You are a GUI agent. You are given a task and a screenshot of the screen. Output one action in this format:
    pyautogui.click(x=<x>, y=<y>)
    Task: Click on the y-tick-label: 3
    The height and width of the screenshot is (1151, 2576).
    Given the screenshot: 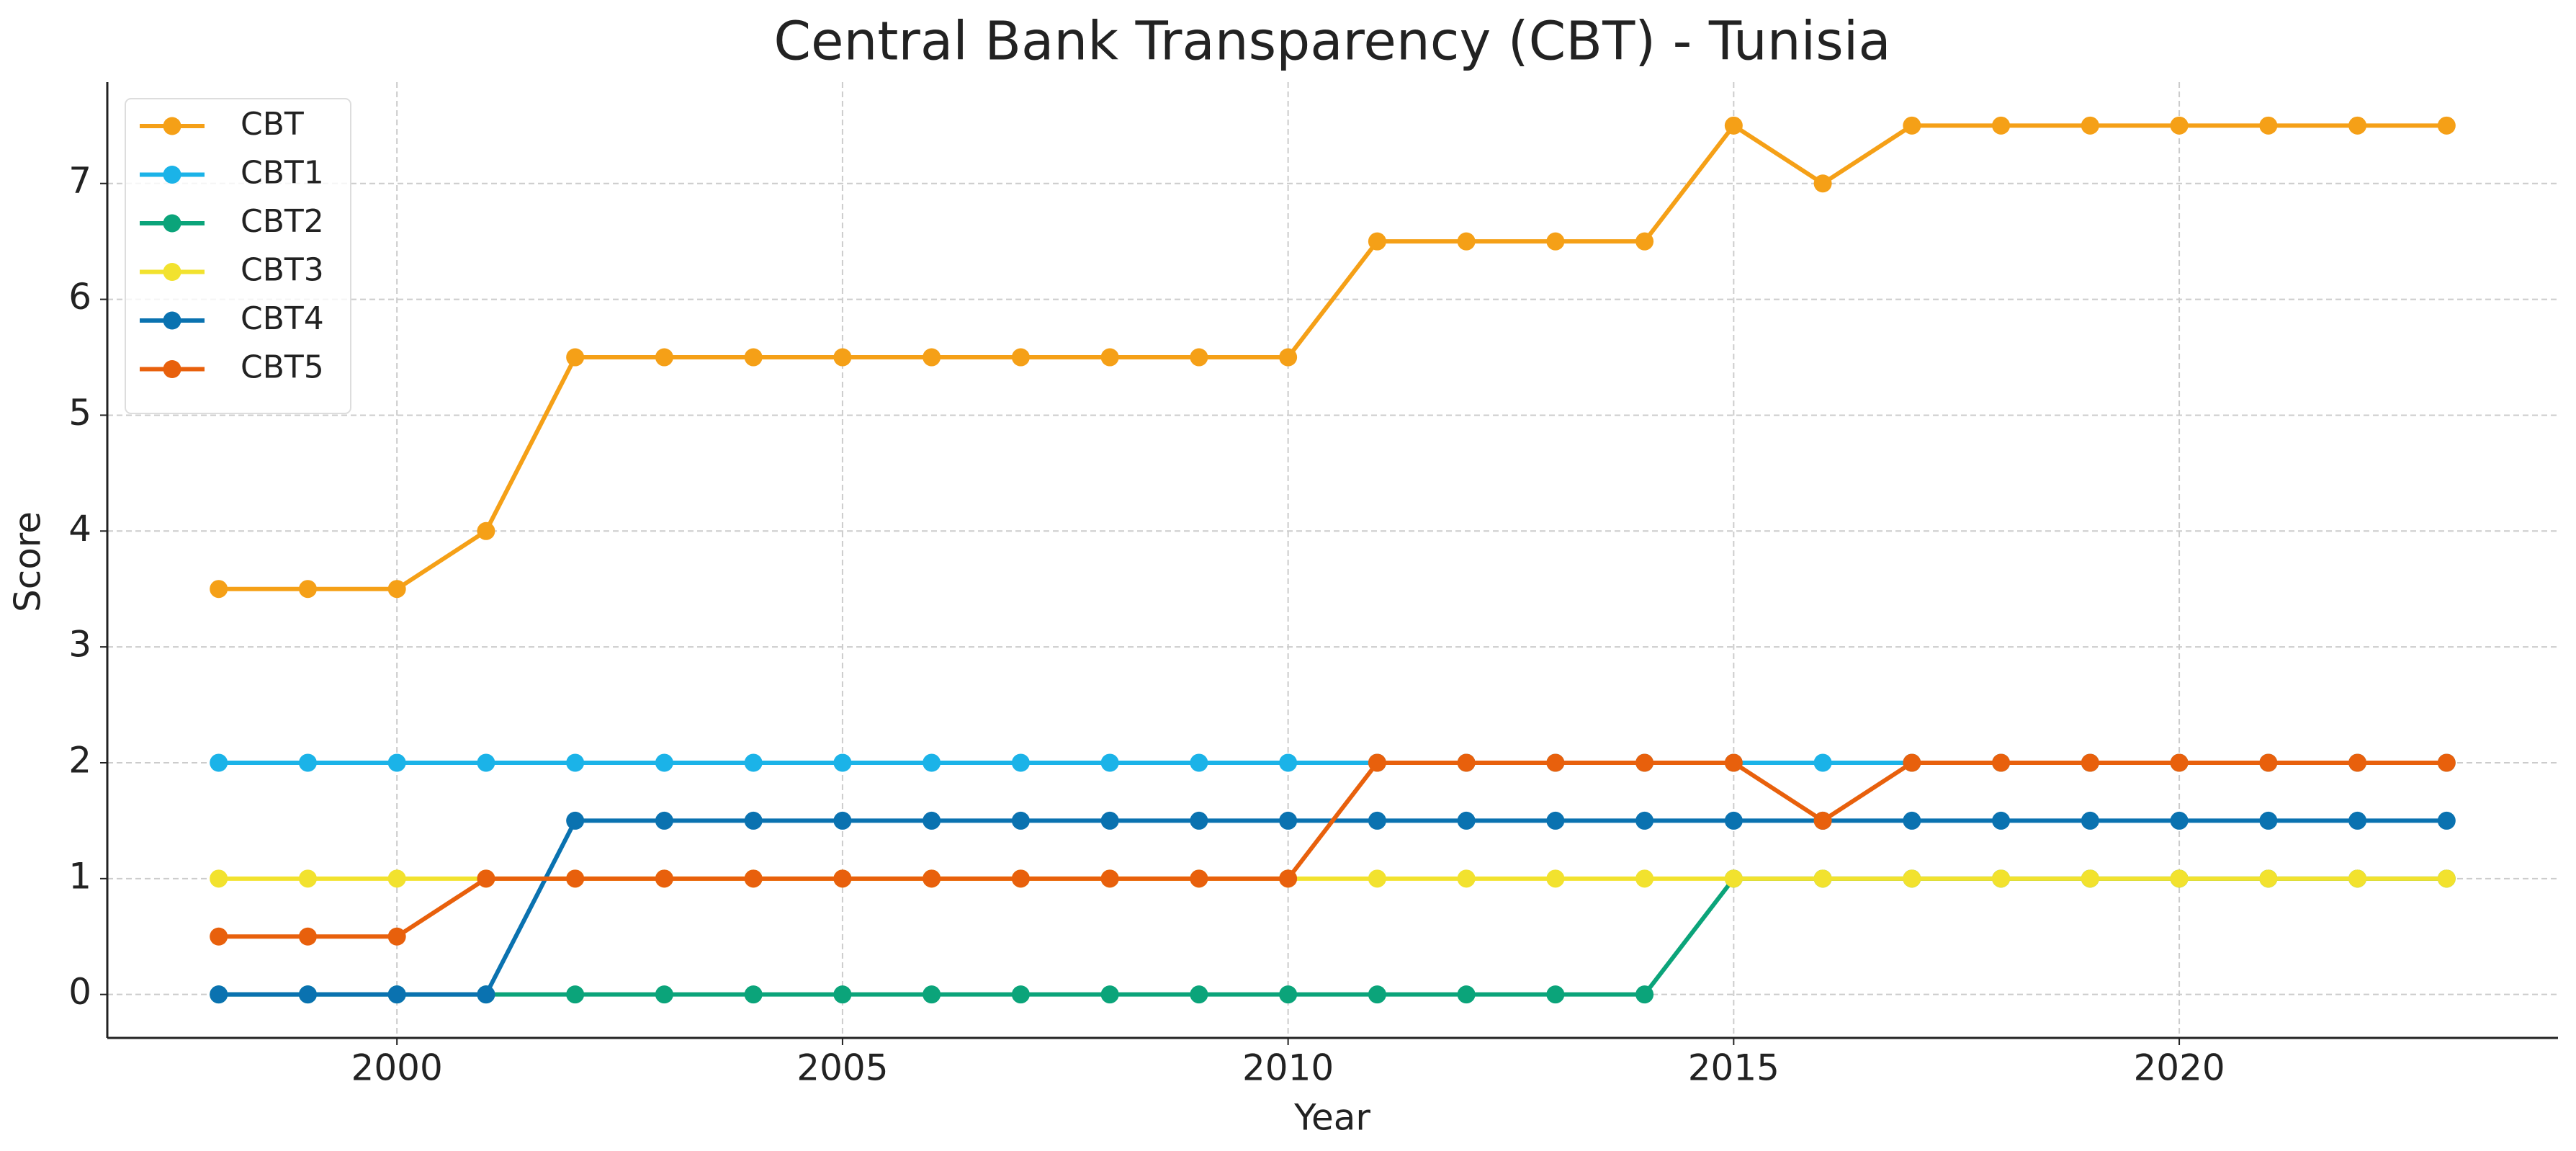 What is the action you would take?
    pyautogui.click(x=79, y=645)
    